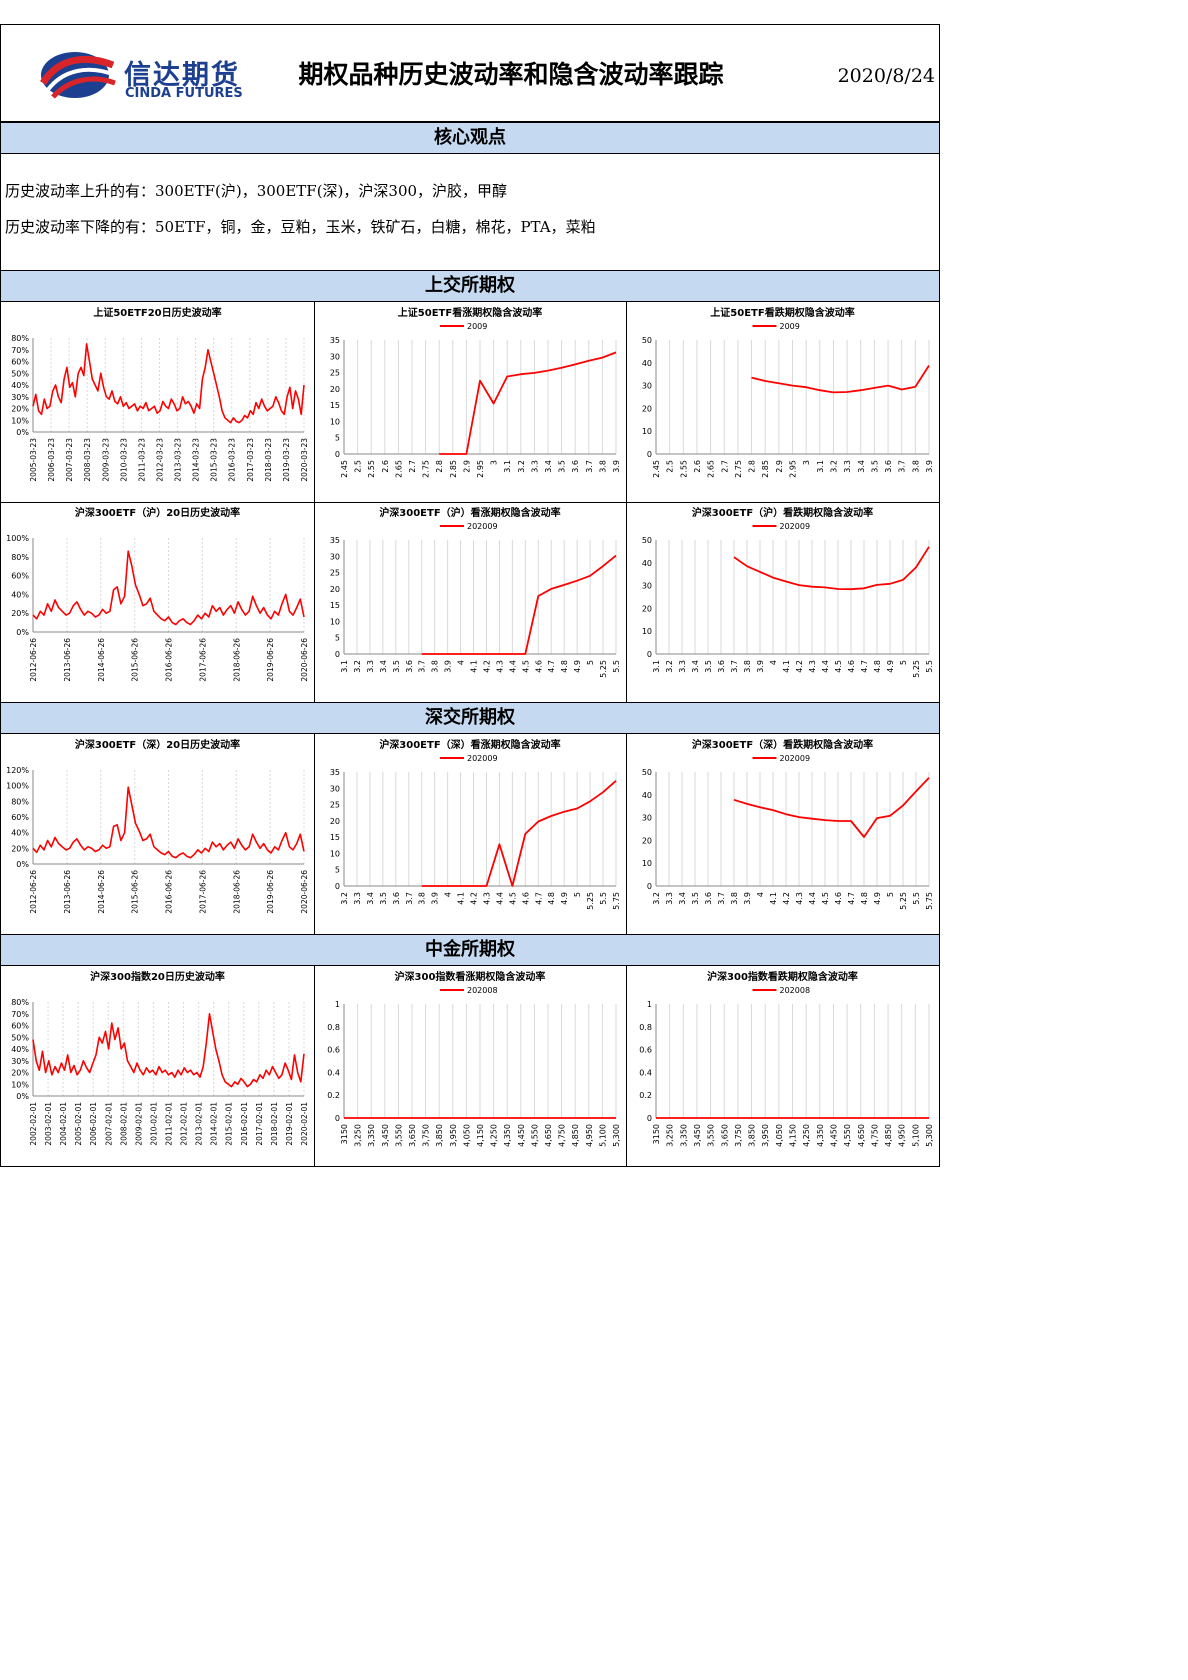  I want to click on x-tick-label: 3.4, so click(370, 898).